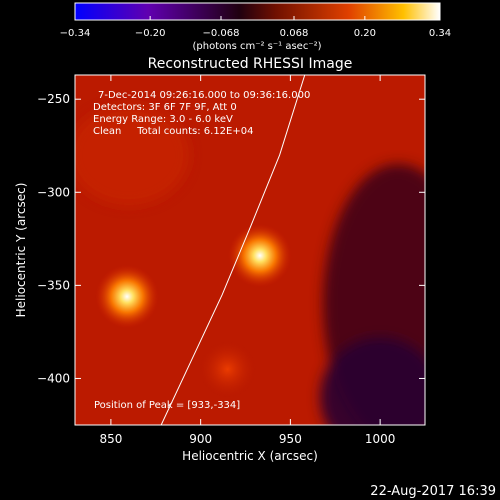 The width and height of the screenshot is (500, 500). Describe the element at coordinates (193, 310) in the screenshot. I see `heatmap-sources` at that location.